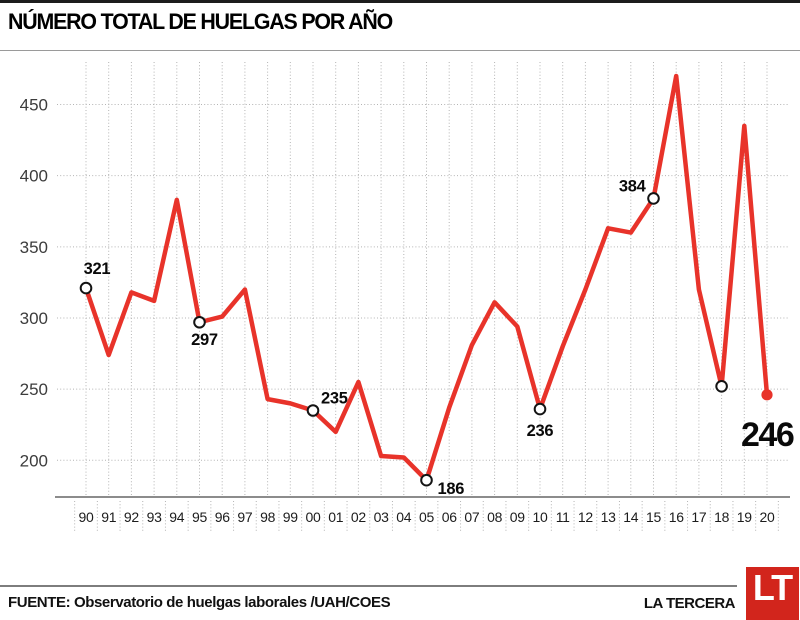  I want to click on x-tick-label: 09, so click(517, 517).